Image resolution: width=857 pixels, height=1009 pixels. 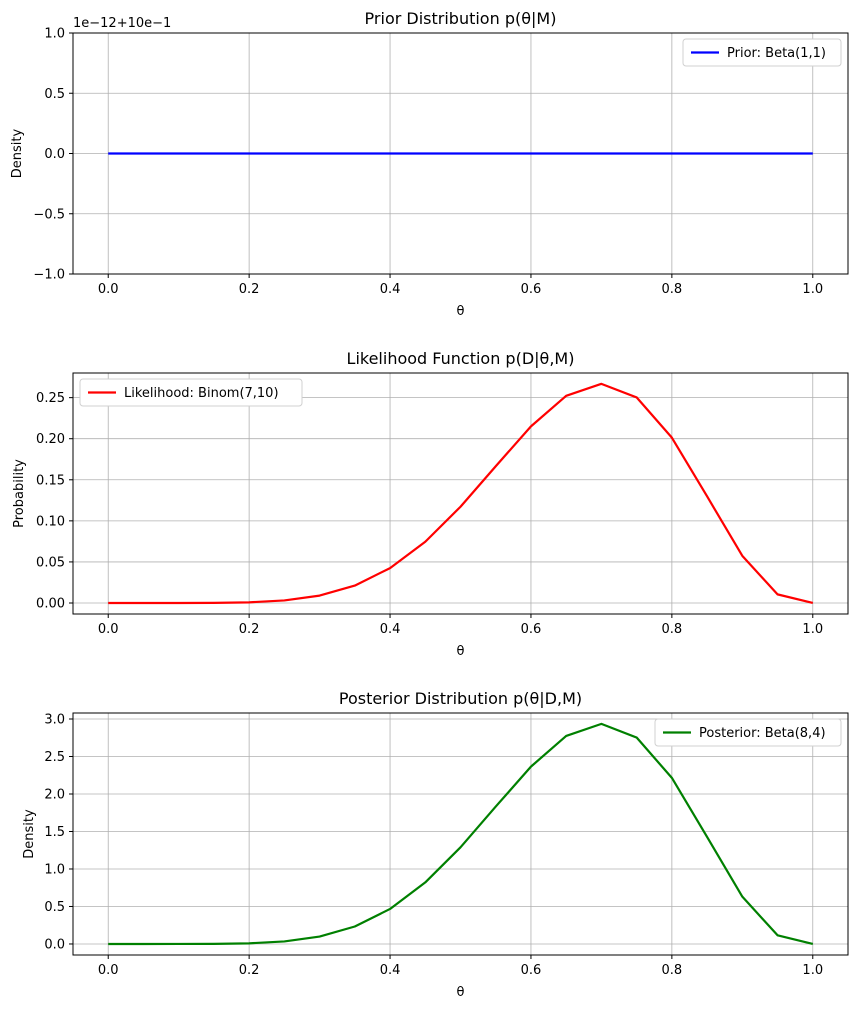 What do you see at coordinates (50, 398) in the screenshot?
I see `y-tick-label: 0.25` at bounding box center [50, 398].